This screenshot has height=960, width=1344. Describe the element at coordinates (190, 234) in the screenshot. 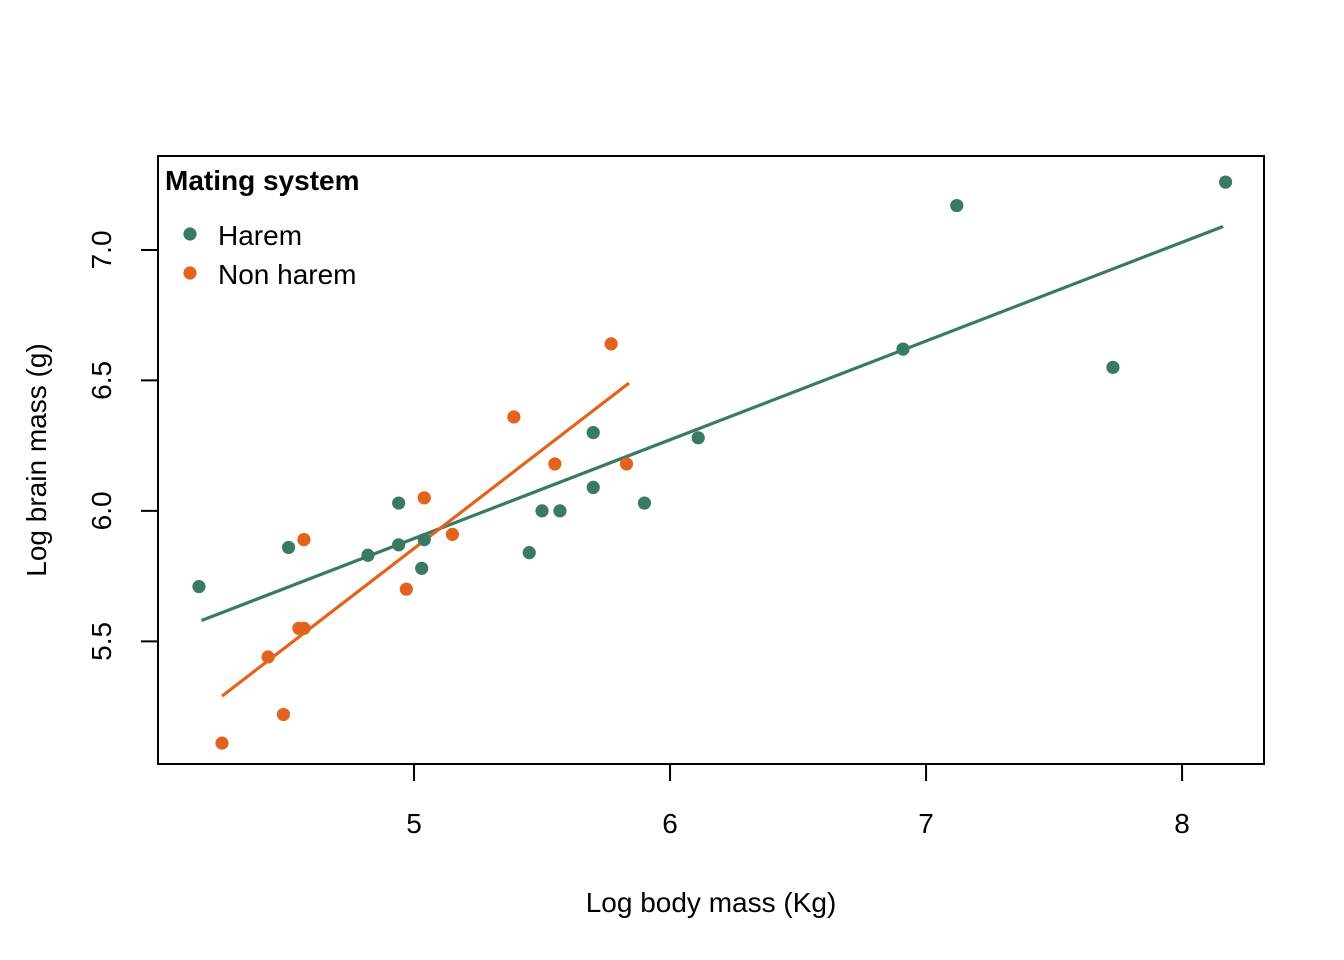

I see `legend-marker-harem` at that location.